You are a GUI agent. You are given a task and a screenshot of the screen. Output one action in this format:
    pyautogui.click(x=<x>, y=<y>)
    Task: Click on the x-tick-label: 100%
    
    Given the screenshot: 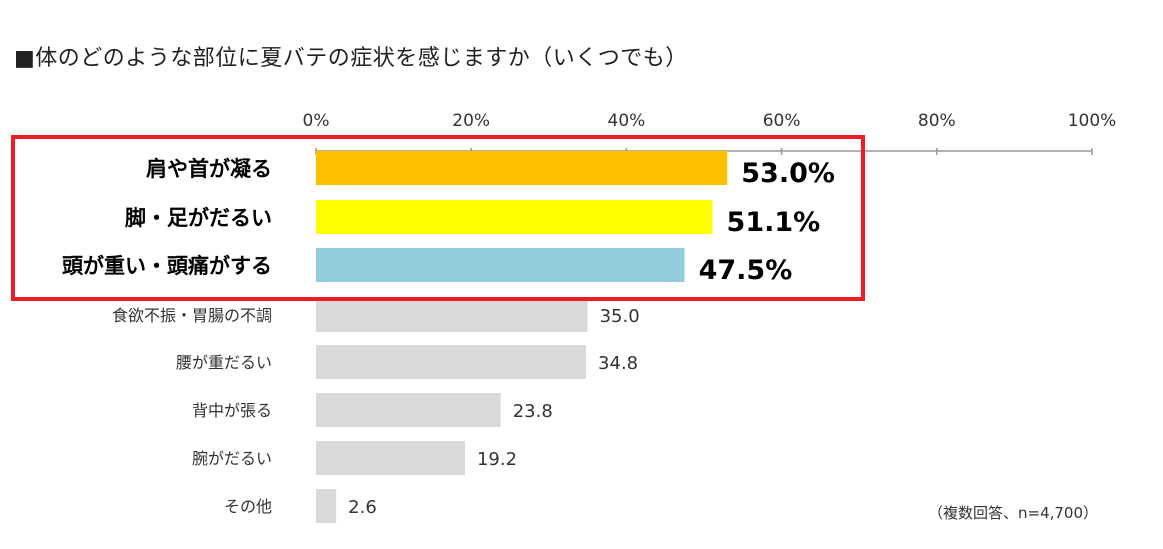 What is the action you would take?
    pyautogui.click(x=1092, y=121)
    